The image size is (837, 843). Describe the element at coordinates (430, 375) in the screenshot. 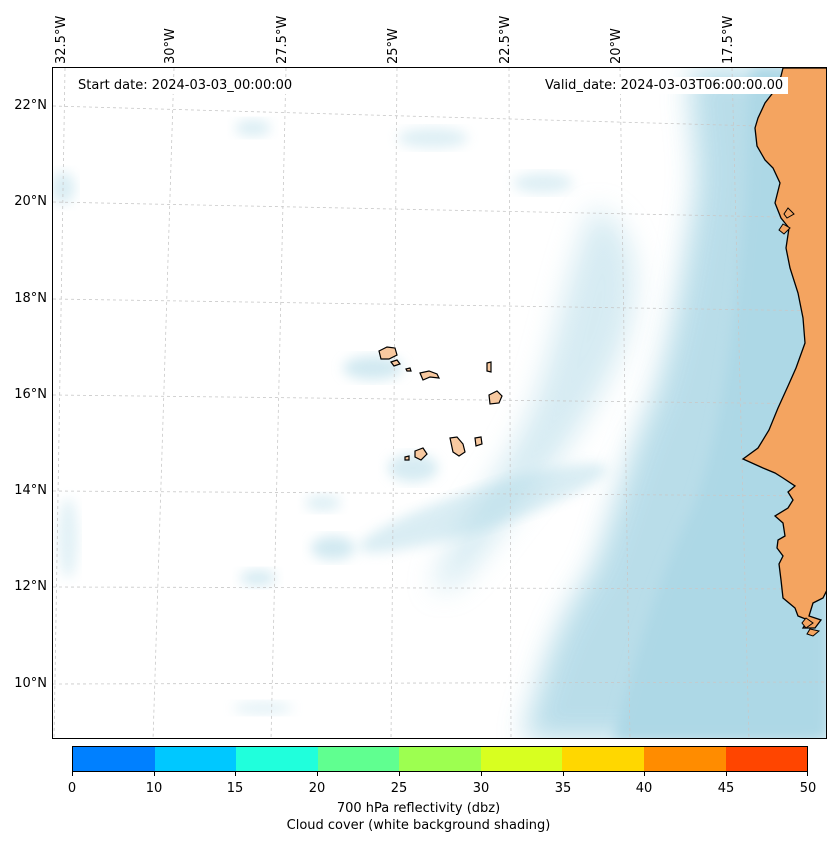

I see `island-sao-nicolau` at that location.